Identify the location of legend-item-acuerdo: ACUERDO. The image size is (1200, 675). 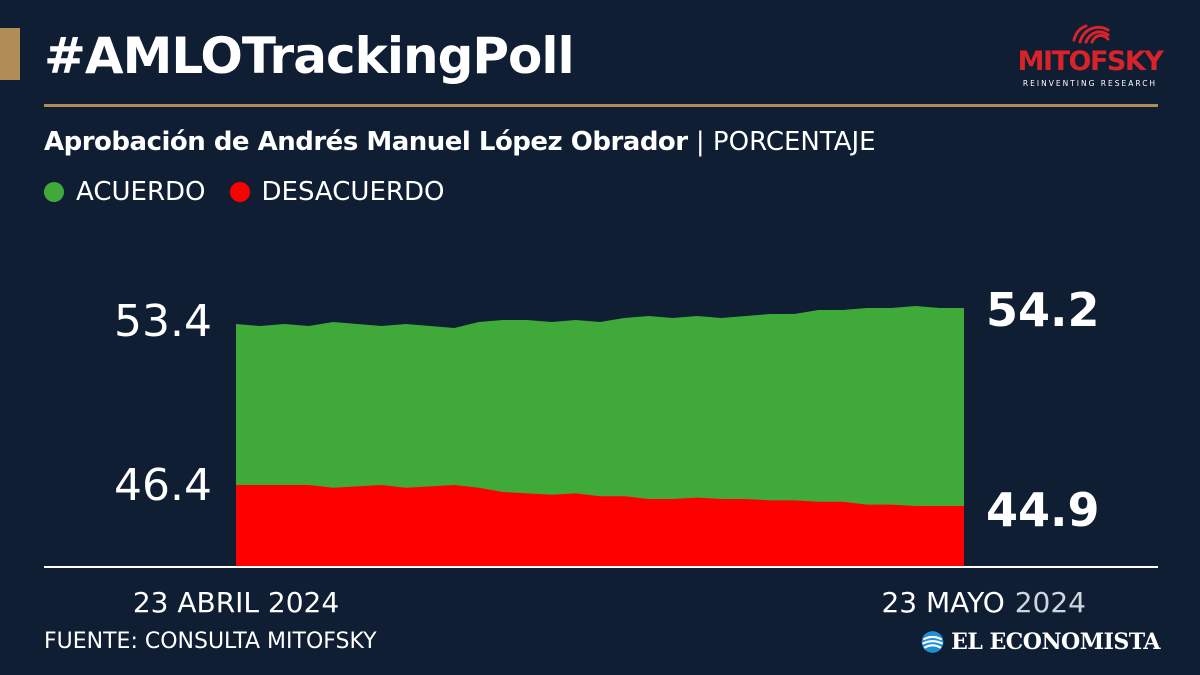
(125, 192).